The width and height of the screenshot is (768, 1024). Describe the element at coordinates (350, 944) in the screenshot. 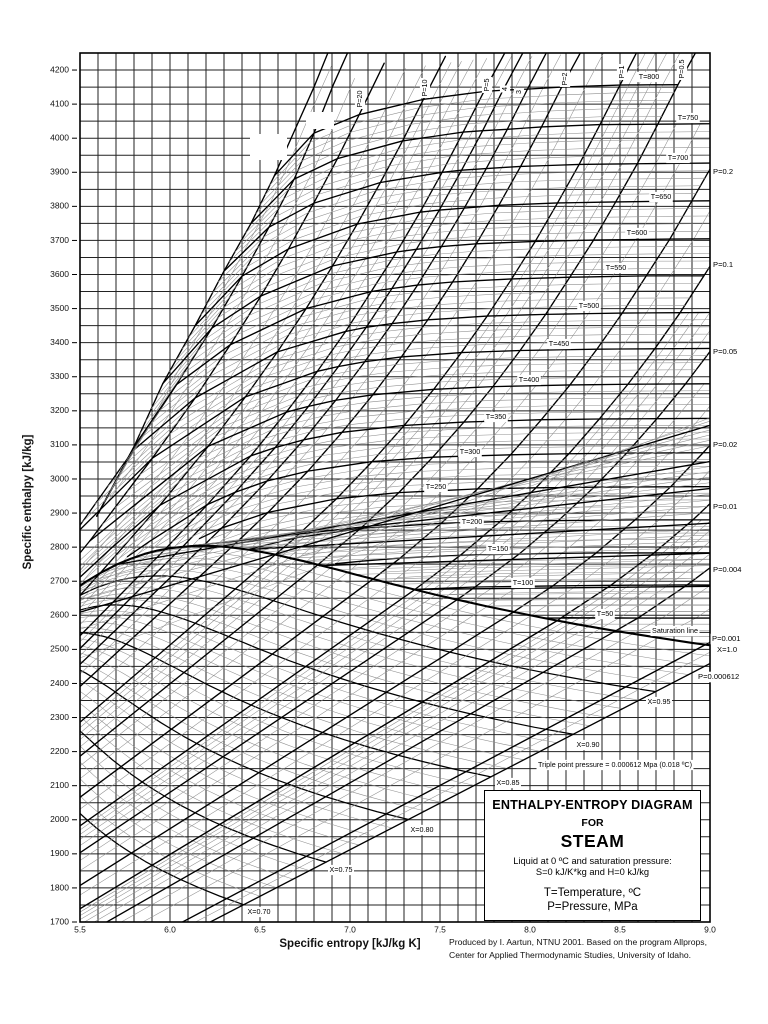

I see `x-axis-title: Specific entropy [kJ/kg K]` at that location.